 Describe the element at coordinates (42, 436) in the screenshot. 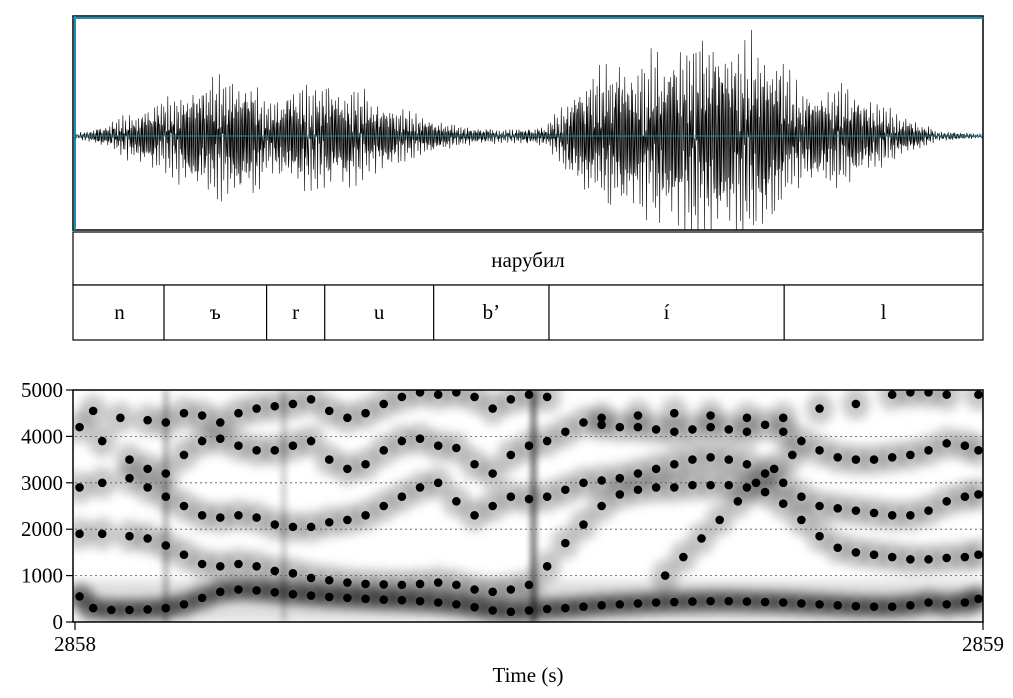

I see `y-tick-label: 4000` at that location.